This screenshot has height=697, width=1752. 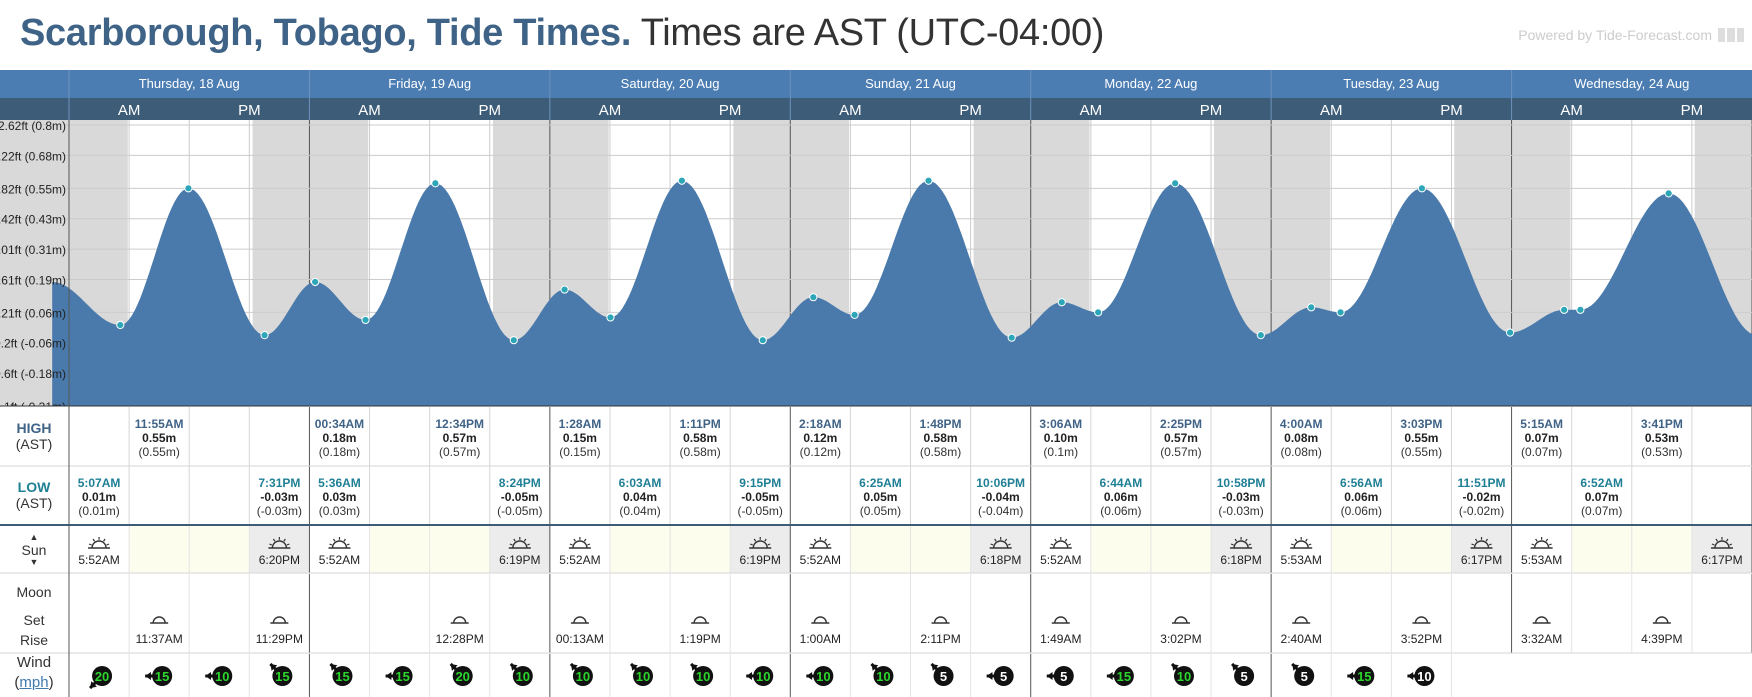 I want to click on day-label-3: Sunday, 21 Aug, so click(x=910, y=83).